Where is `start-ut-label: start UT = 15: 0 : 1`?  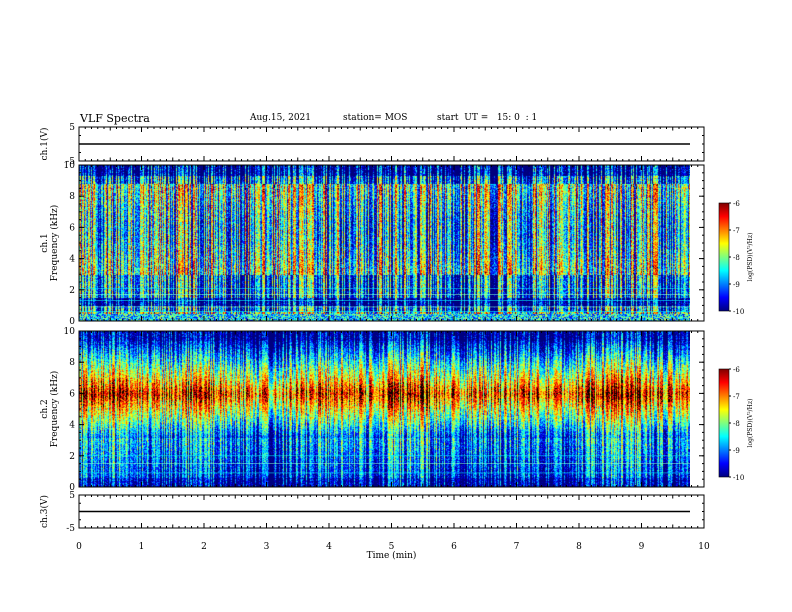 start-ut-label: start UT = 15: 0 : 1 is located at coordinates (487, 118).